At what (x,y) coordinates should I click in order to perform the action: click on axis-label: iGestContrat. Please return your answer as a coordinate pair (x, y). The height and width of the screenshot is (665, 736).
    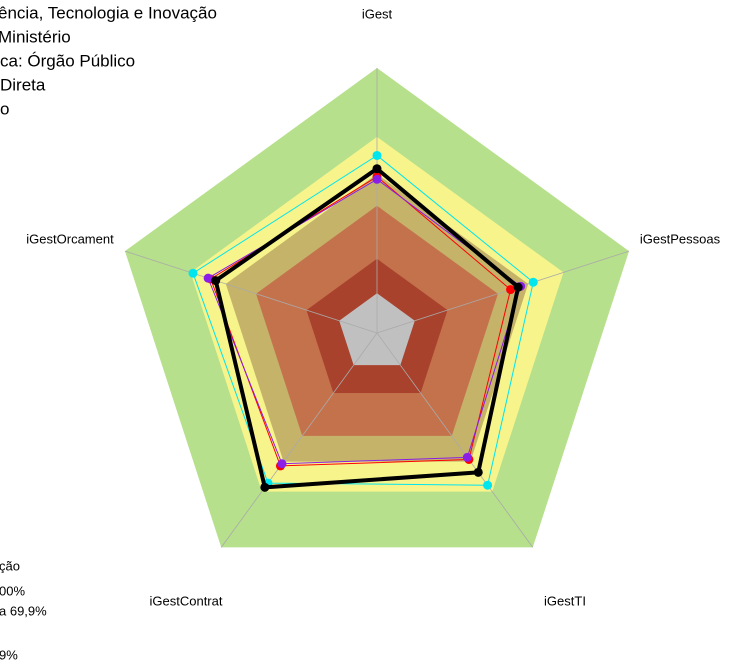
    Looking at the image, I should click on (186, 600).